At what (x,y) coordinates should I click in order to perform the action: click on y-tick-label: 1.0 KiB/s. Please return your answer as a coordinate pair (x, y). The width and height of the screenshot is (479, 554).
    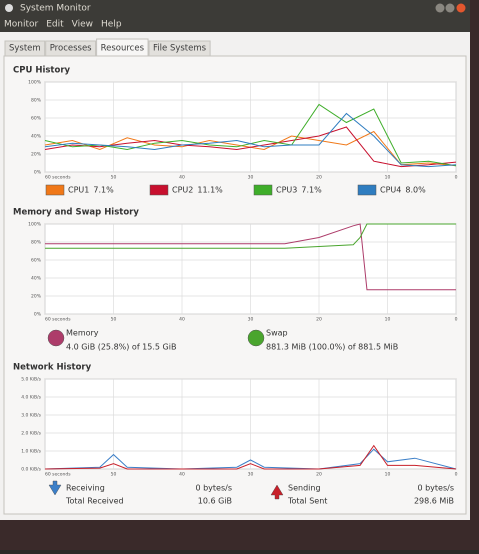
    Looking at the image, I should click on (31, 452).